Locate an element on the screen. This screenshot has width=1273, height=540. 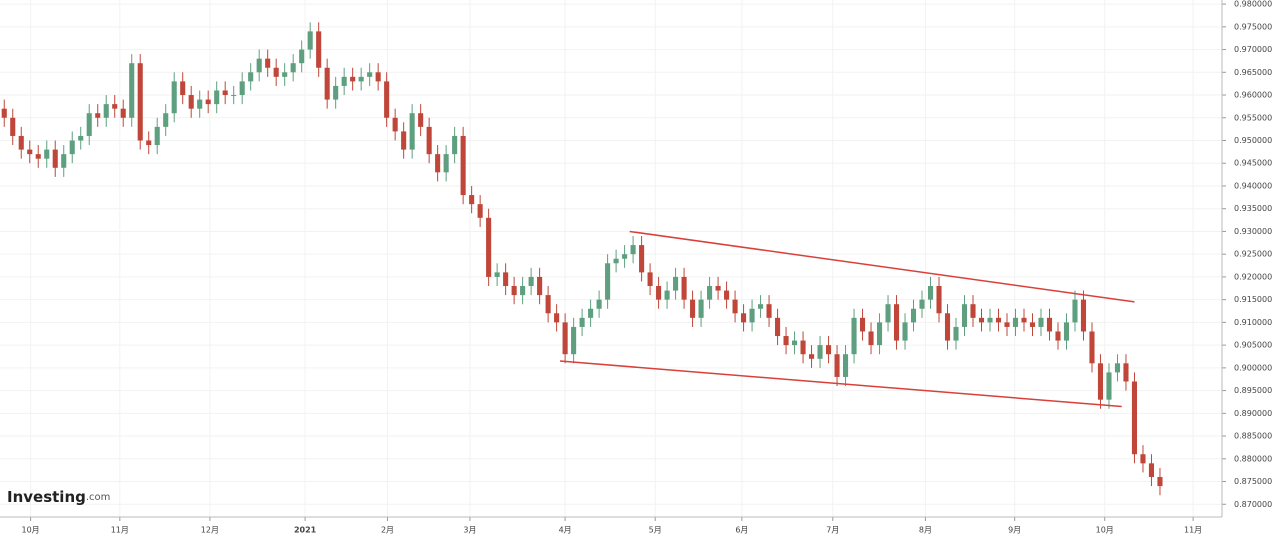
x-tick-label: 8月 is located at coordinates (925, 530).